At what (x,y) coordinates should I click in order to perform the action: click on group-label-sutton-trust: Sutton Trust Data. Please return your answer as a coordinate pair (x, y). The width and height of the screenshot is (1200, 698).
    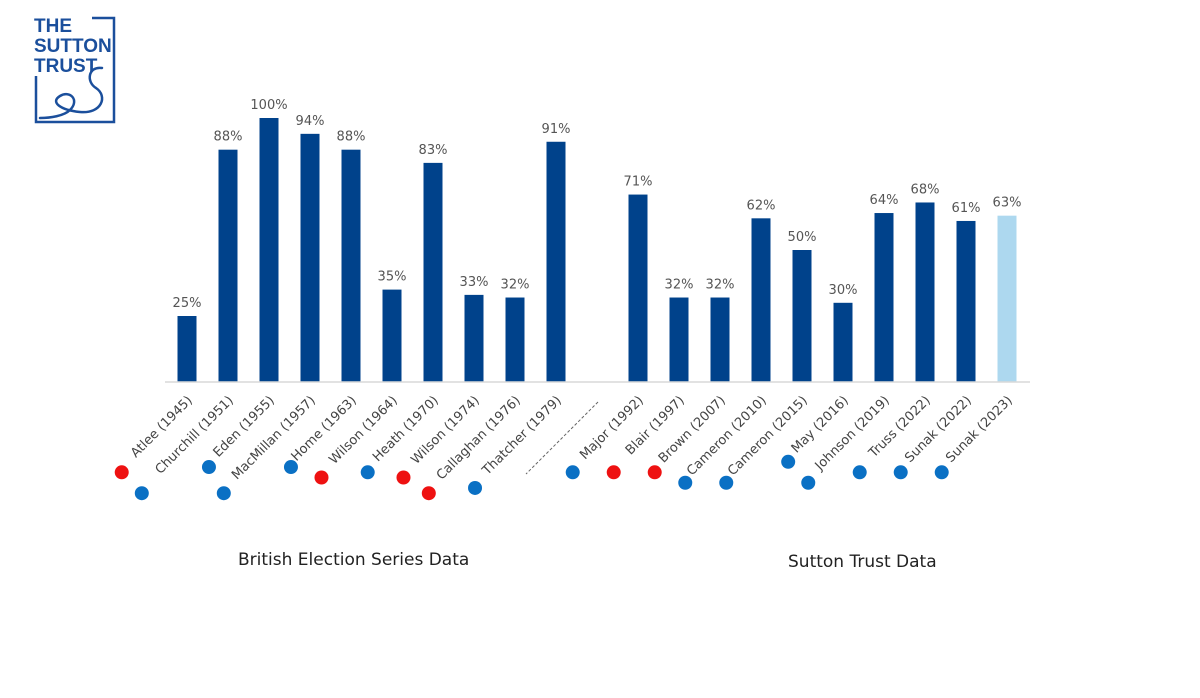
    Looking at the image, I should click on (862, 562).